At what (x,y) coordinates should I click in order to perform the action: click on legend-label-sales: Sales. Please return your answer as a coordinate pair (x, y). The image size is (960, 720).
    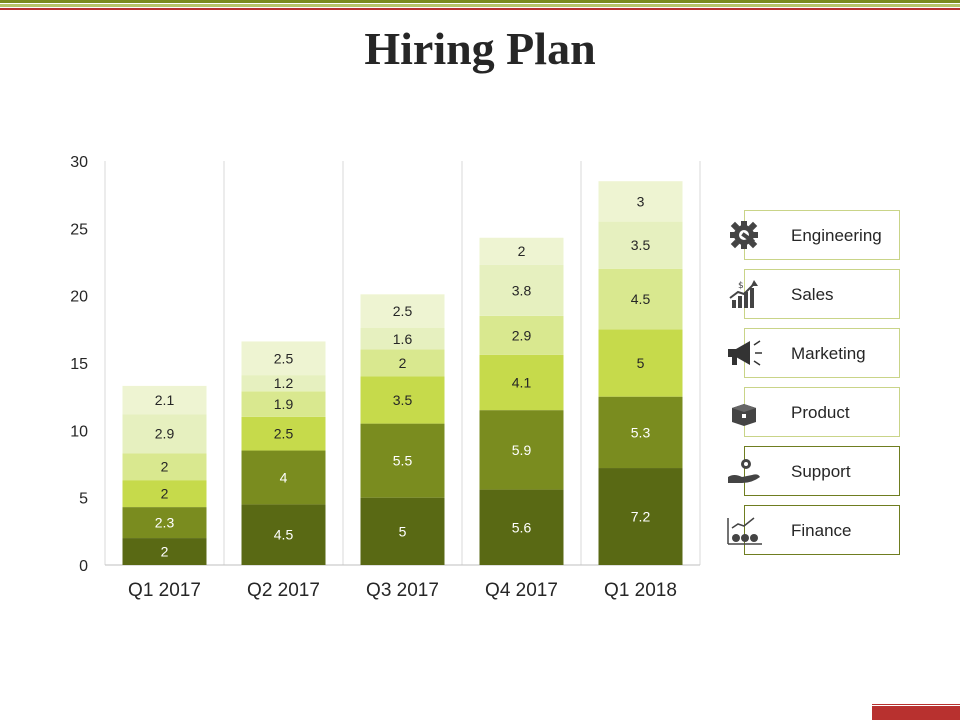
    Looking at the image, I should click on (812, 294).